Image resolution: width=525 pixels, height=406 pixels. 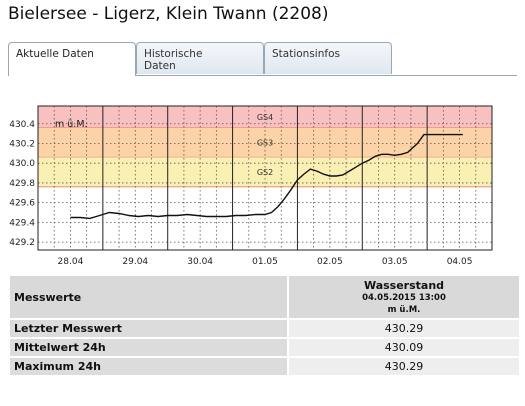 I want to click on unit-label: m ü.M., so click(x=71, y=124).